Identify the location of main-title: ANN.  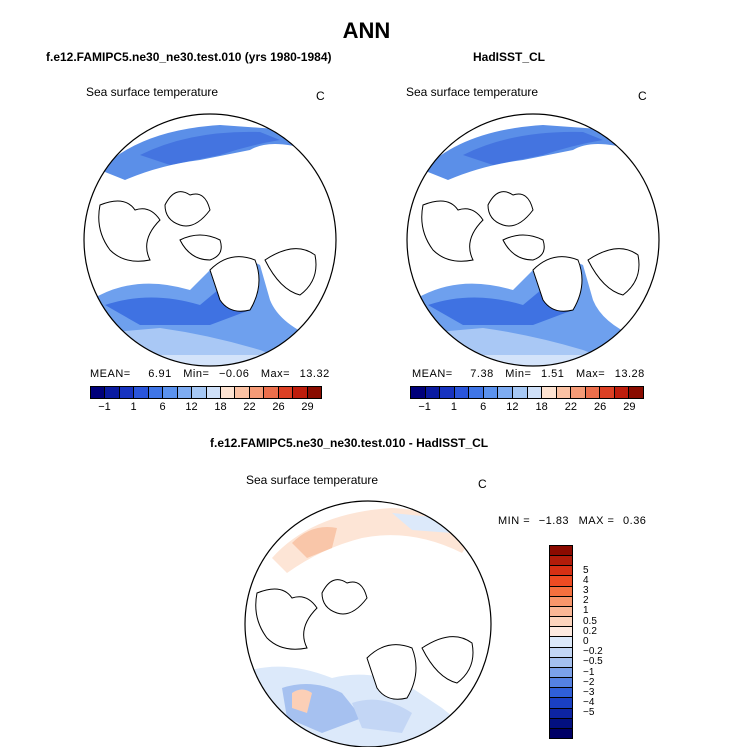
(366, 30).